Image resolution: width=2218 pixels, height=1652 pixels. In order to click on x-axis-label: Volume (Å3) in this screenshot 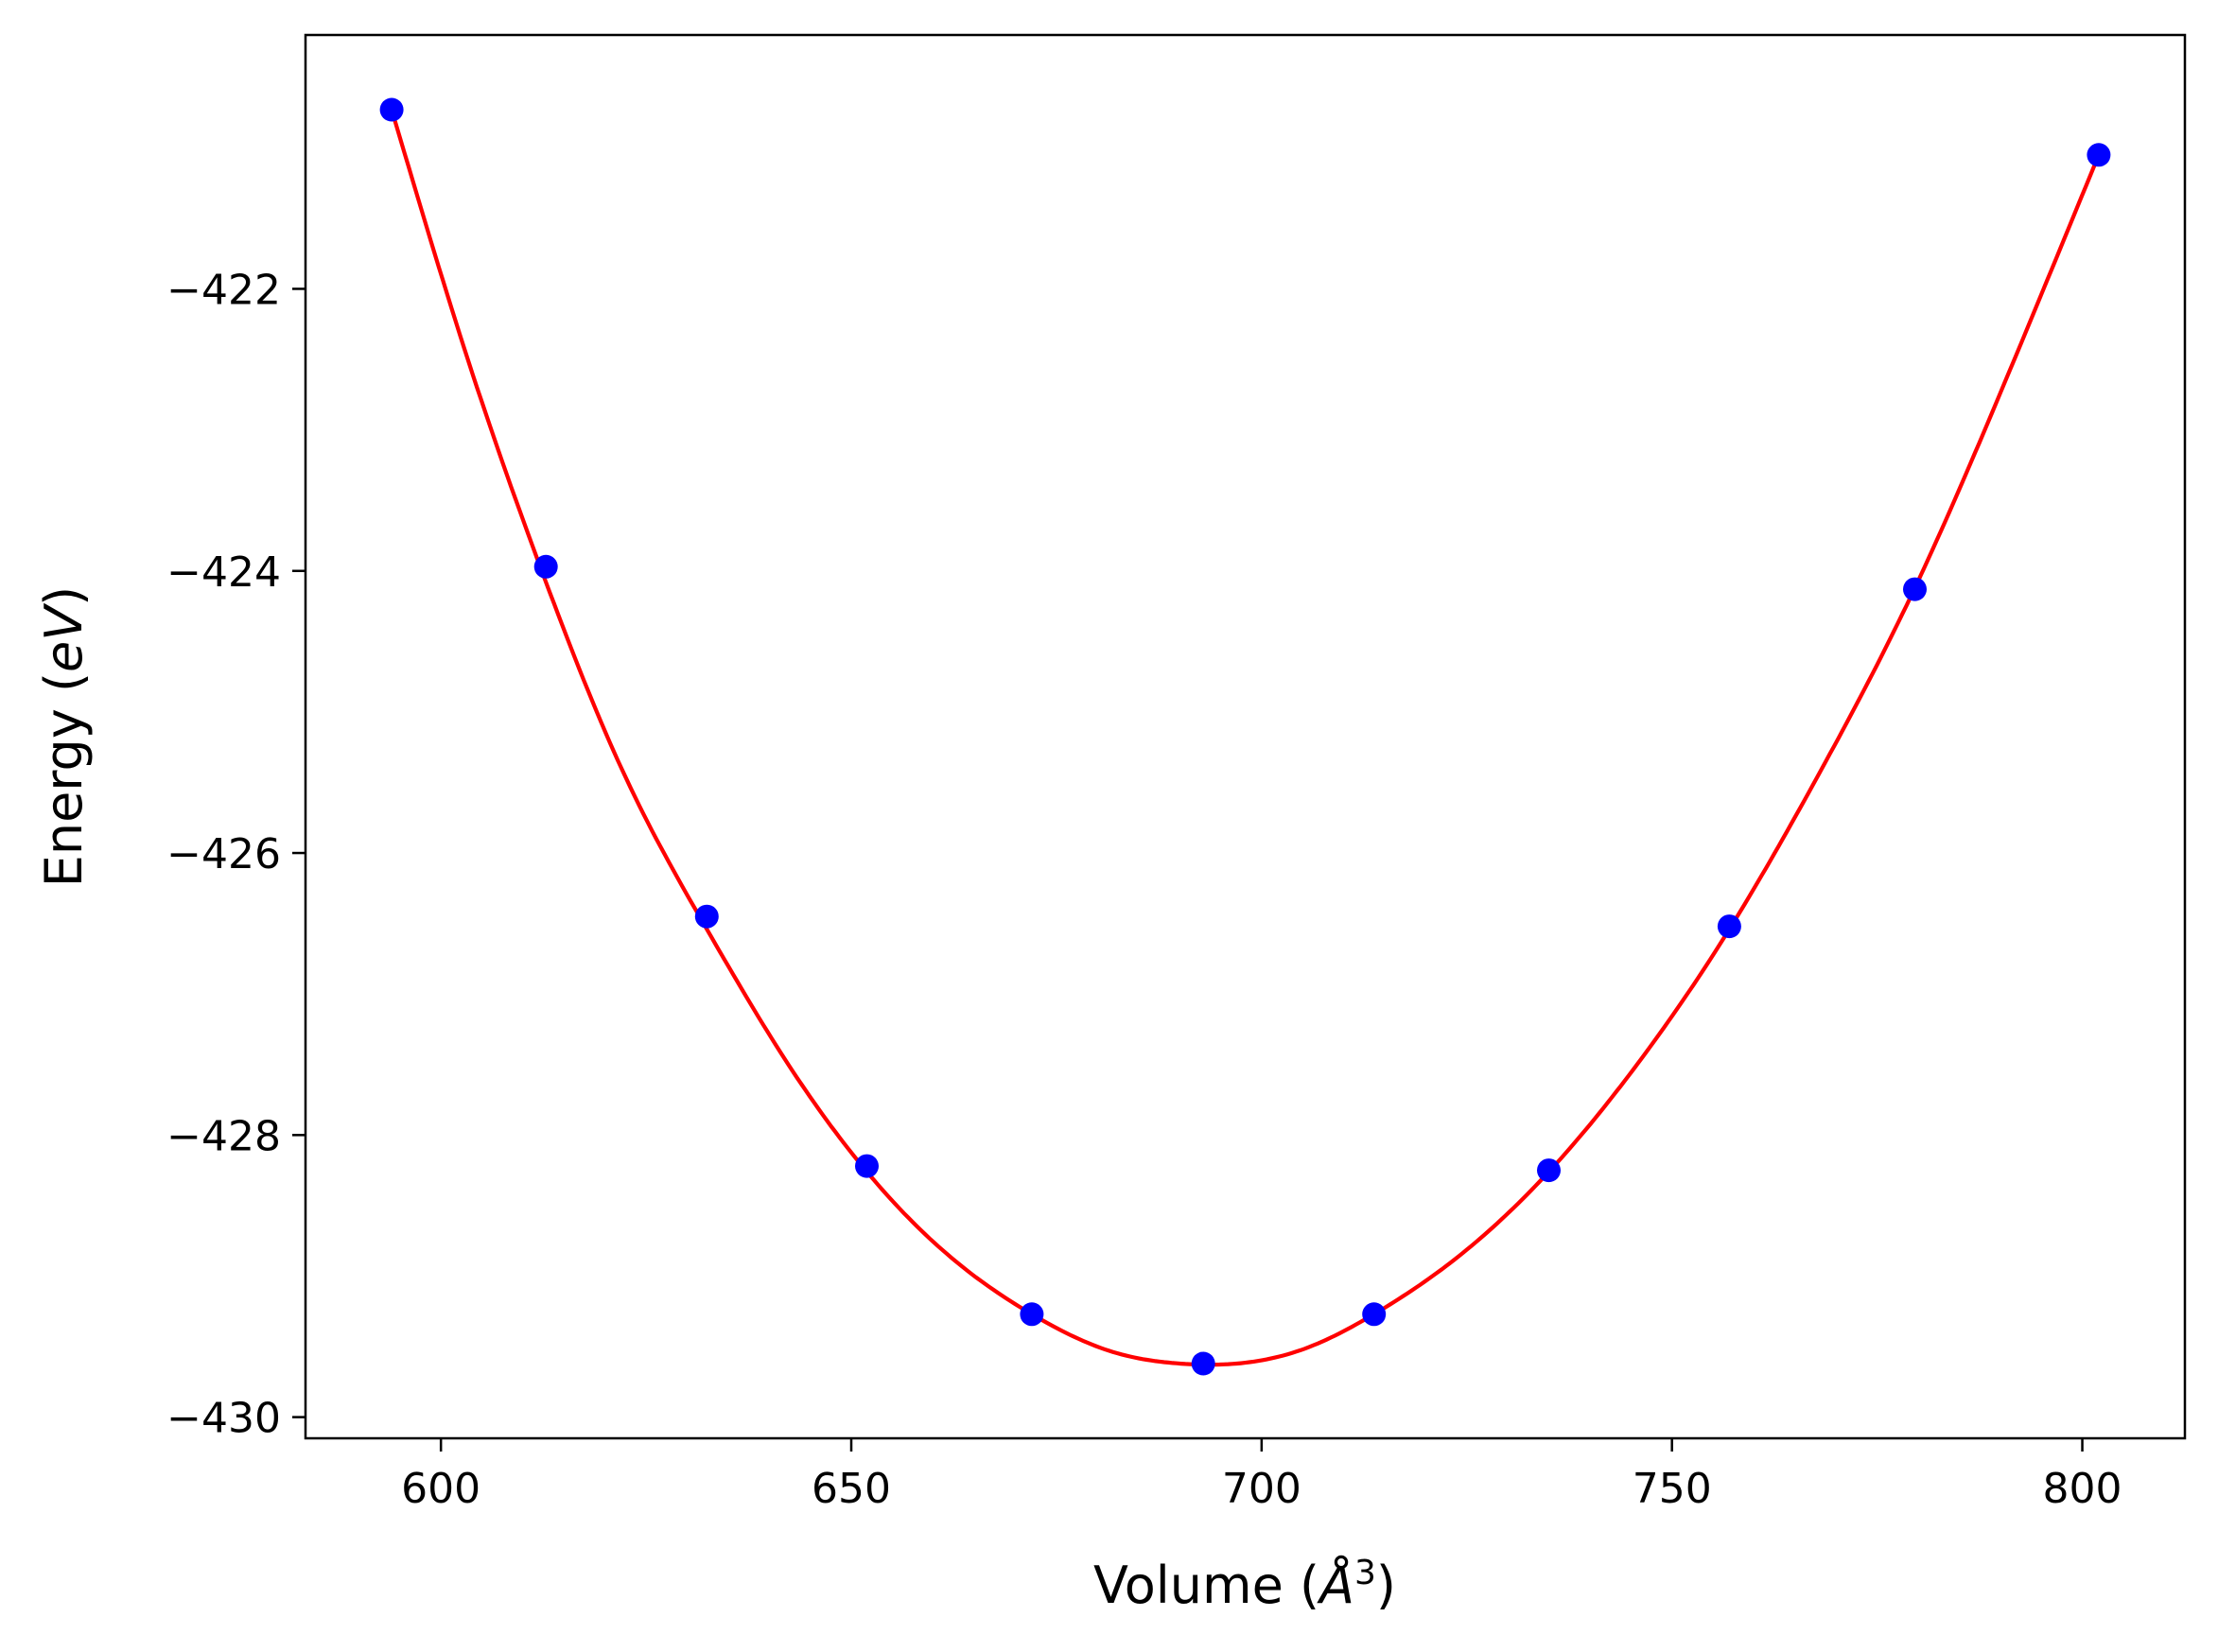, I will do `click(1244, 1585)`.